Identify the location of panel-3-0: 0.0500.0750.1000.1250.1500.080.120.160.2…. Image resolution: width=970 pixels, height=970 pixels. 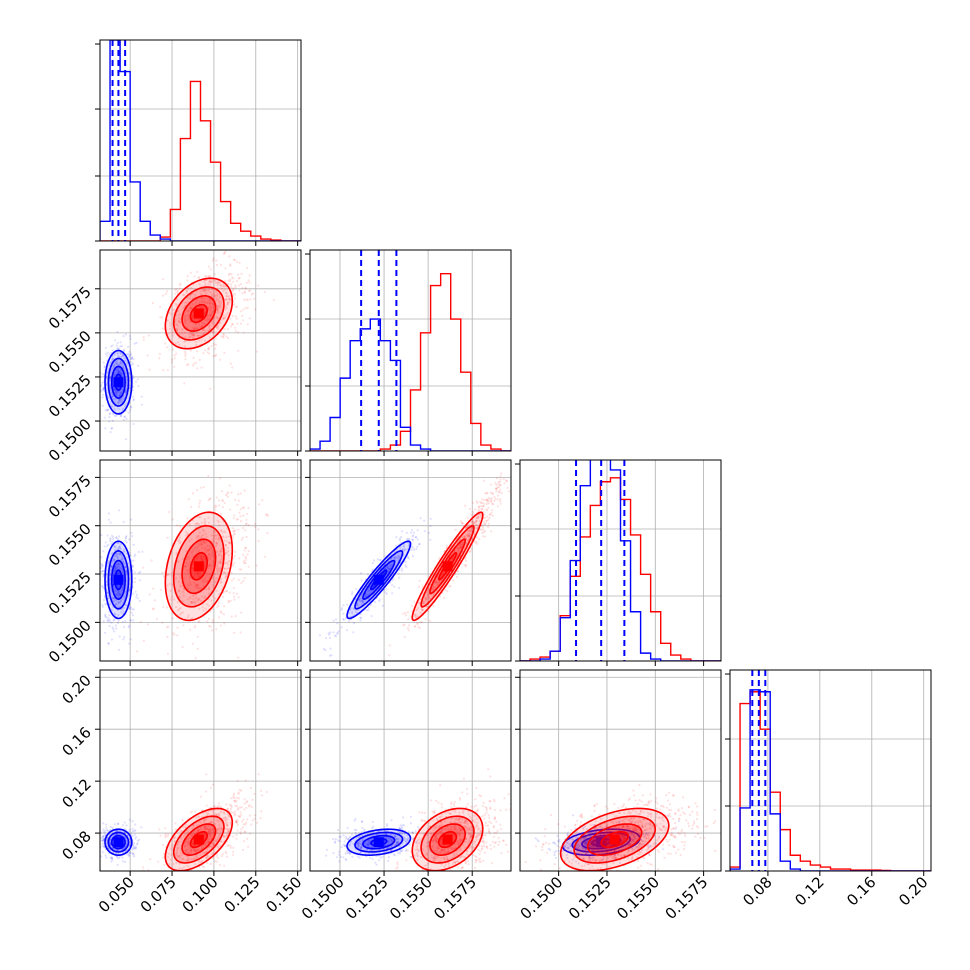
(181, 792).